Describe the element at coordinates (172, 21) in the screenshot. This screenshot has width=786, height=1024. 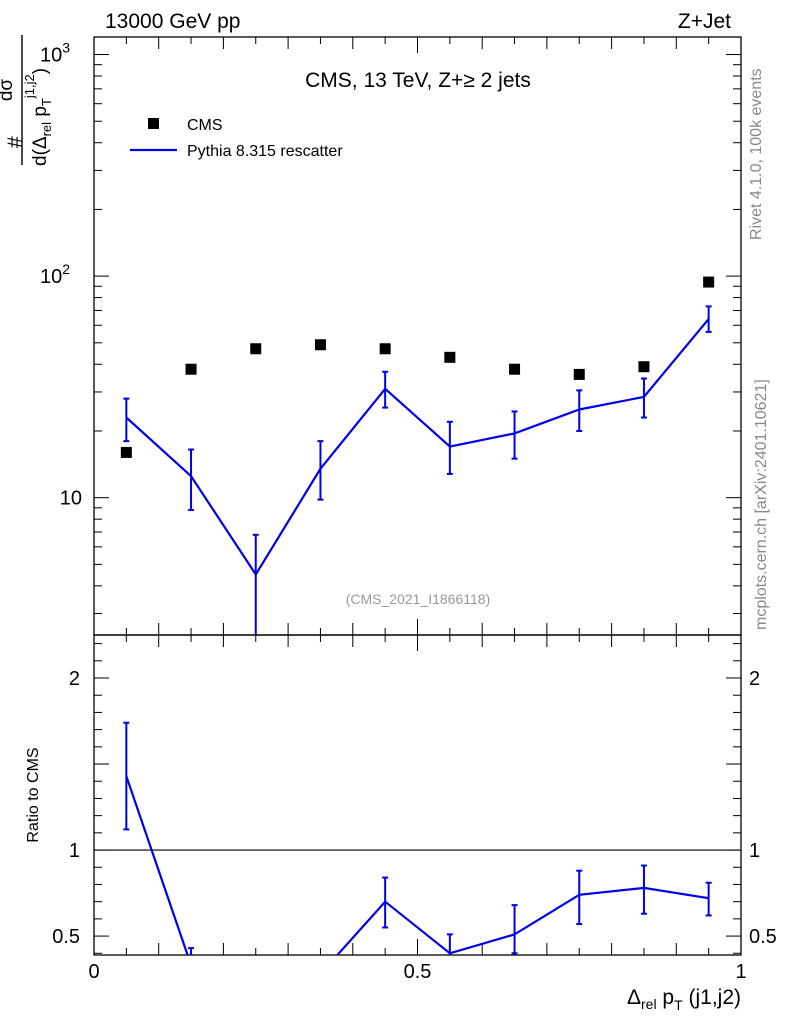
I see `header-energy: 13000 GeV pp` at that location.